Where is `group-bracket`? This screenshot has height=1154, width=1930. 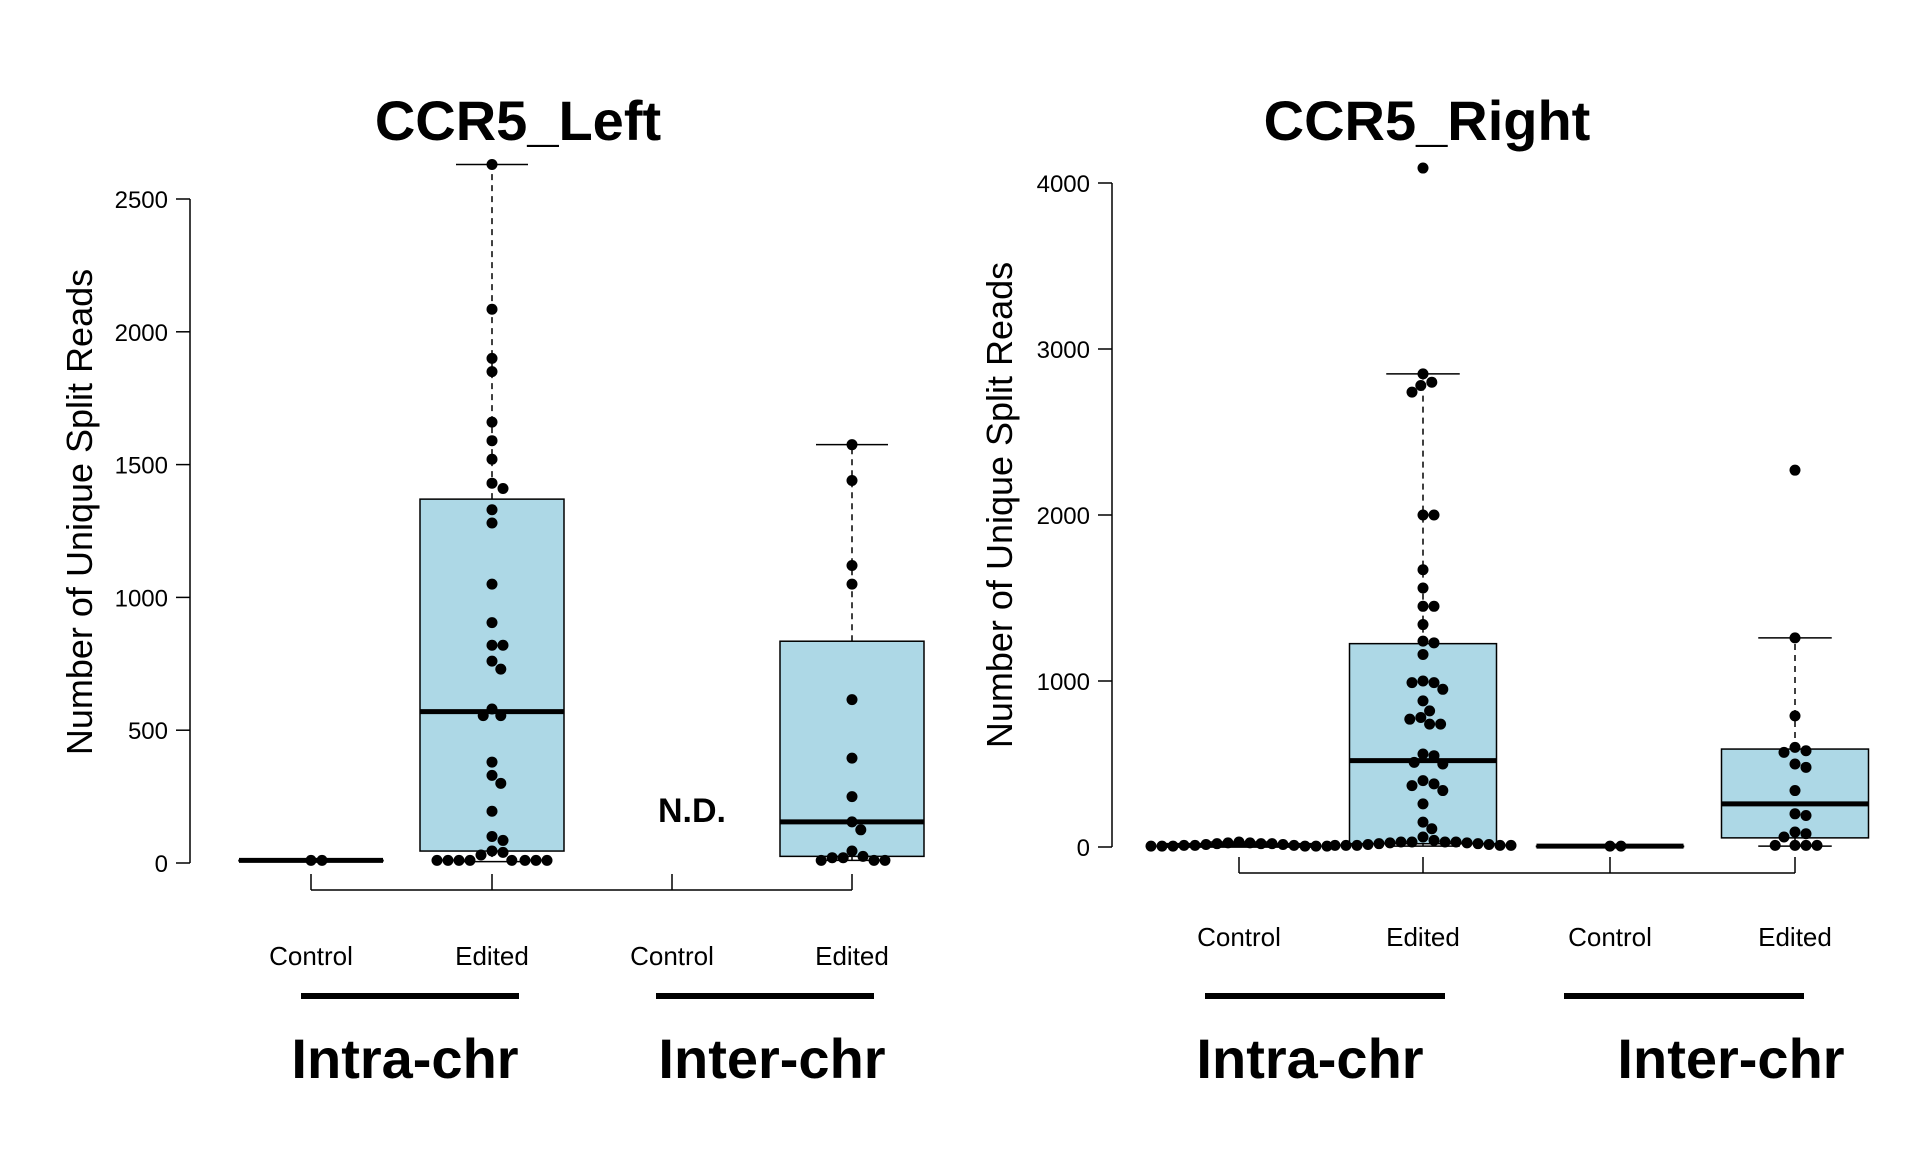 group-bracket is located at coordinates (410, 996).